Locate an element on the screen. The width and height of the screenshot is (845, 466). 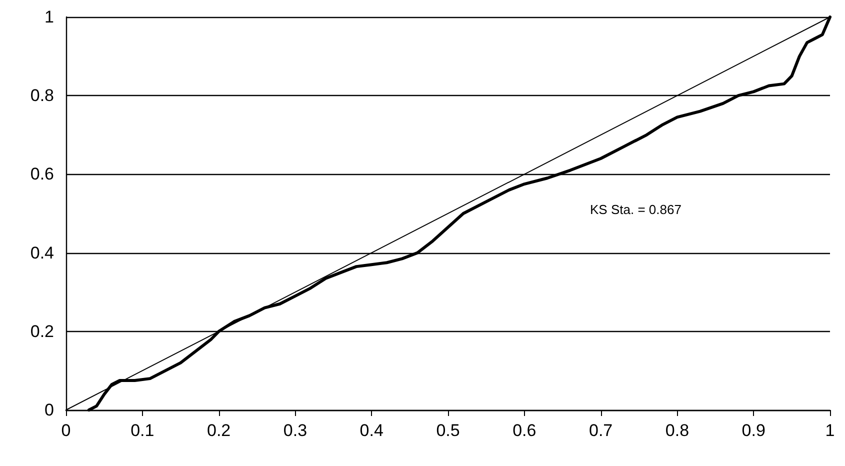
x-tick-label: 0.9 is located at coordinates (754, 430).